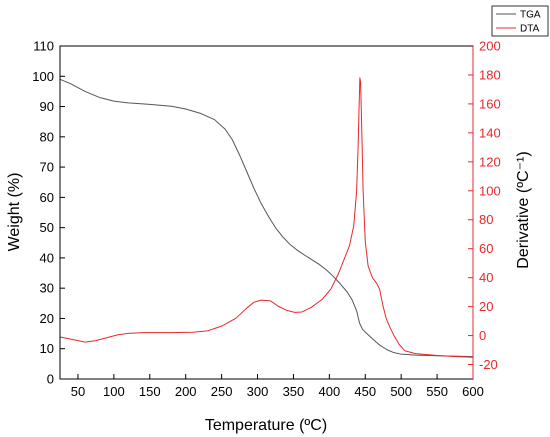 Image resolution: width=550 pixels, height=437 pixels. Describe the element at coordinates (47, 227) in the screenshot. I see `y-left-tick-label: 50` at that location.